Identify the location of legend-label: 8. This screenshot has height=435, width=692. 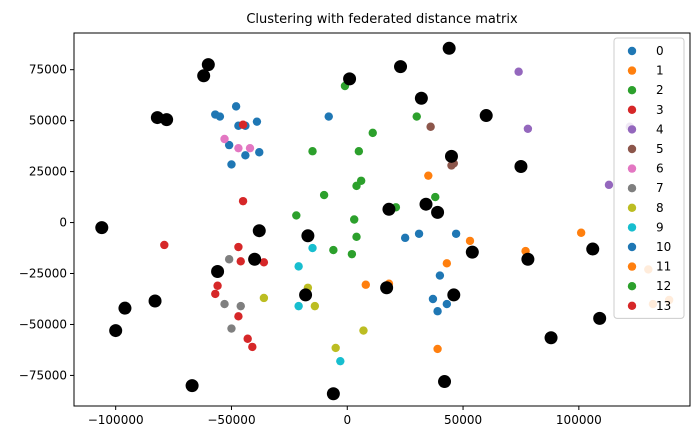
(660, 208).